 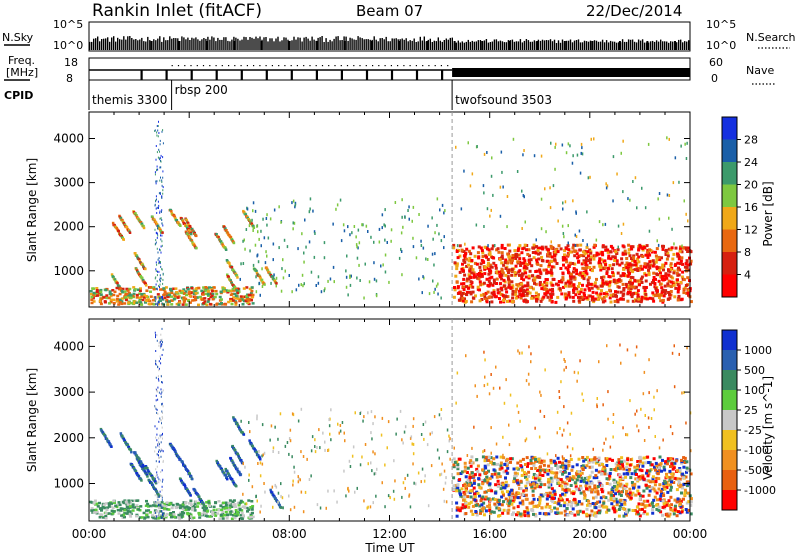 I want to click on colorbar-tick-label: 28, so click(x=751, y=140).